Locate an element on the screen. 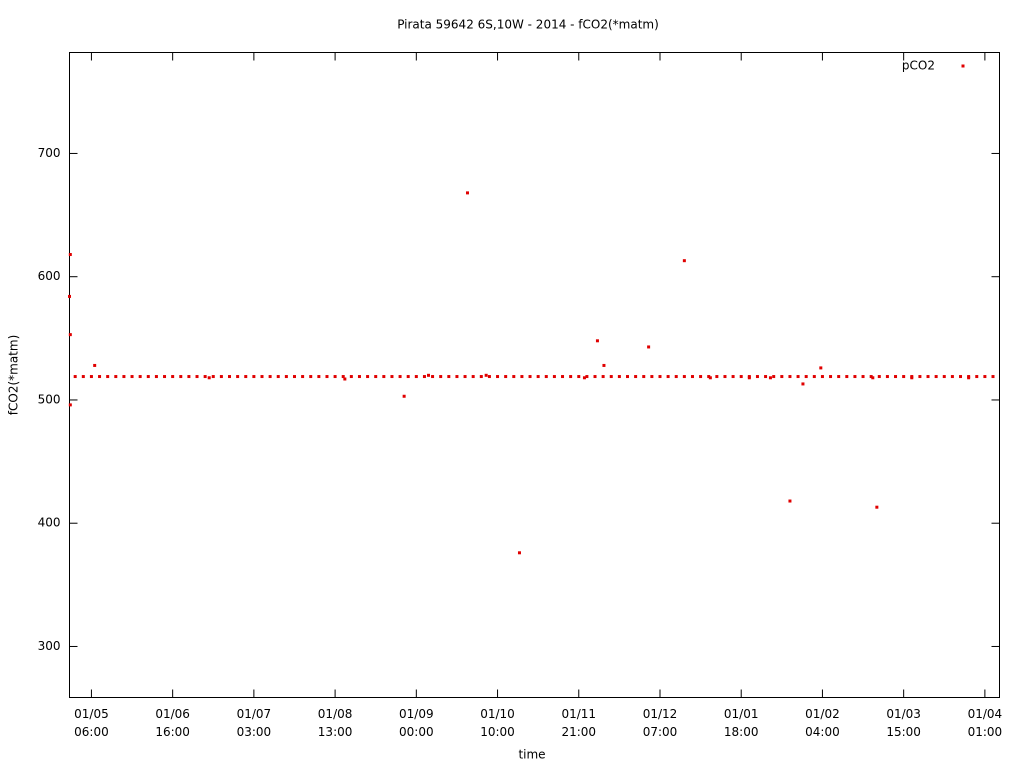 The width and height of the screenshot is (1024, 768). x-tick-label: 01/12 is located at coordinates (660, 714).